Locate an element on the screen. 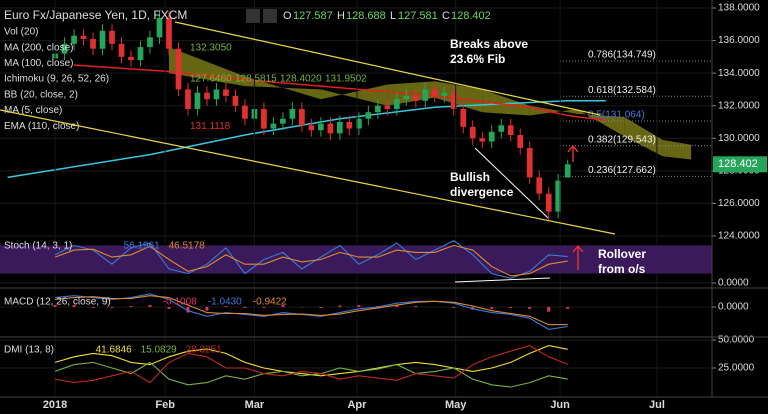 This screenshot has width=768, height=414. fib-label: 0.786(134.749) is located at coordinates (622, 55).